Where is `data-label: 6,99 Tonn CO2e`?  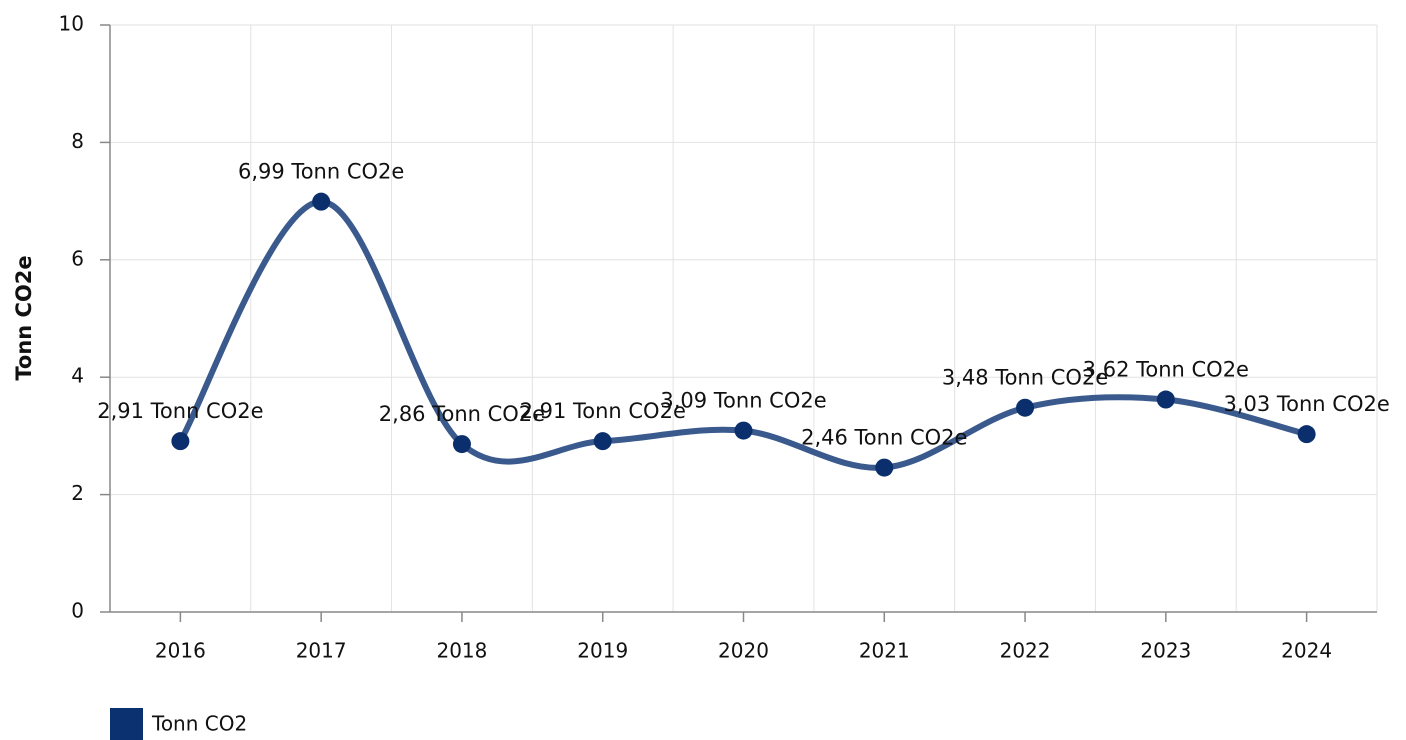 data-label: 6,99 Tonn CO2e is located at coordinates (321, 172).